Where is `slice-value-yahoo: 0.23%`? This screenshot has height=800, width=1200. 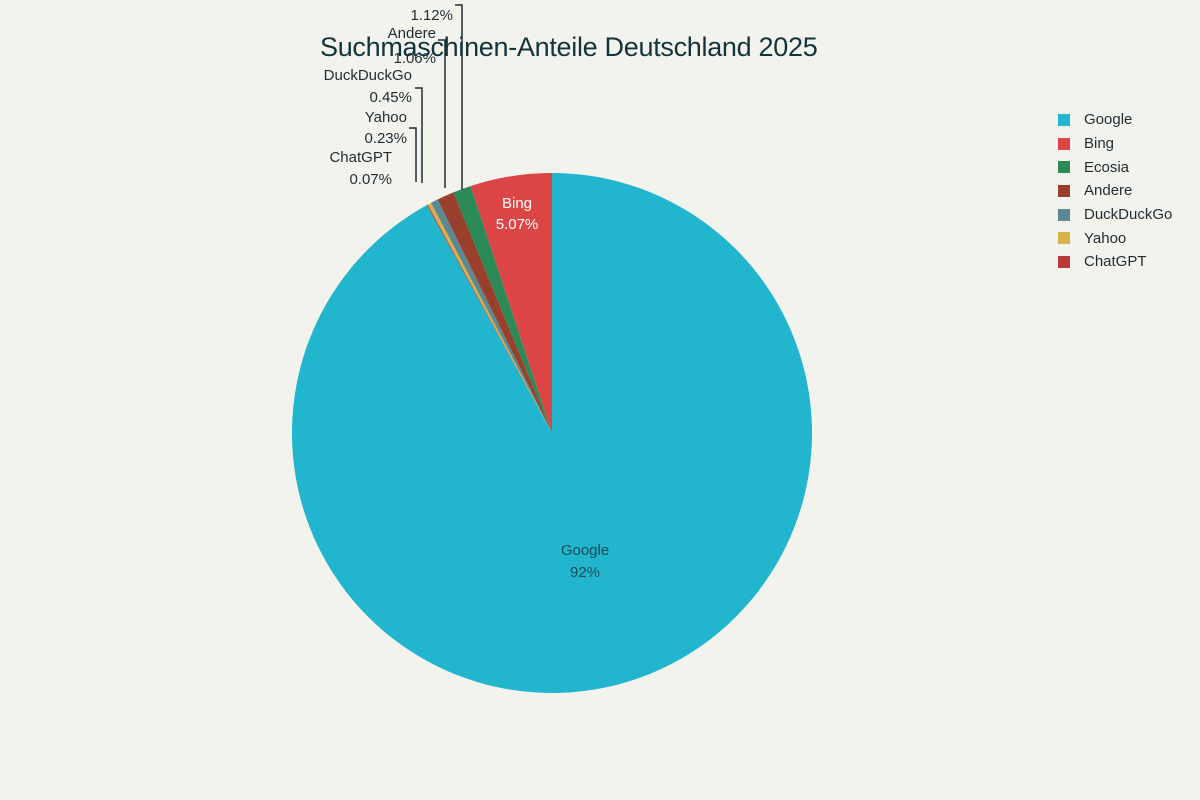 slice-value-yahoo: 0.23% is located at coordinates (385, 138).